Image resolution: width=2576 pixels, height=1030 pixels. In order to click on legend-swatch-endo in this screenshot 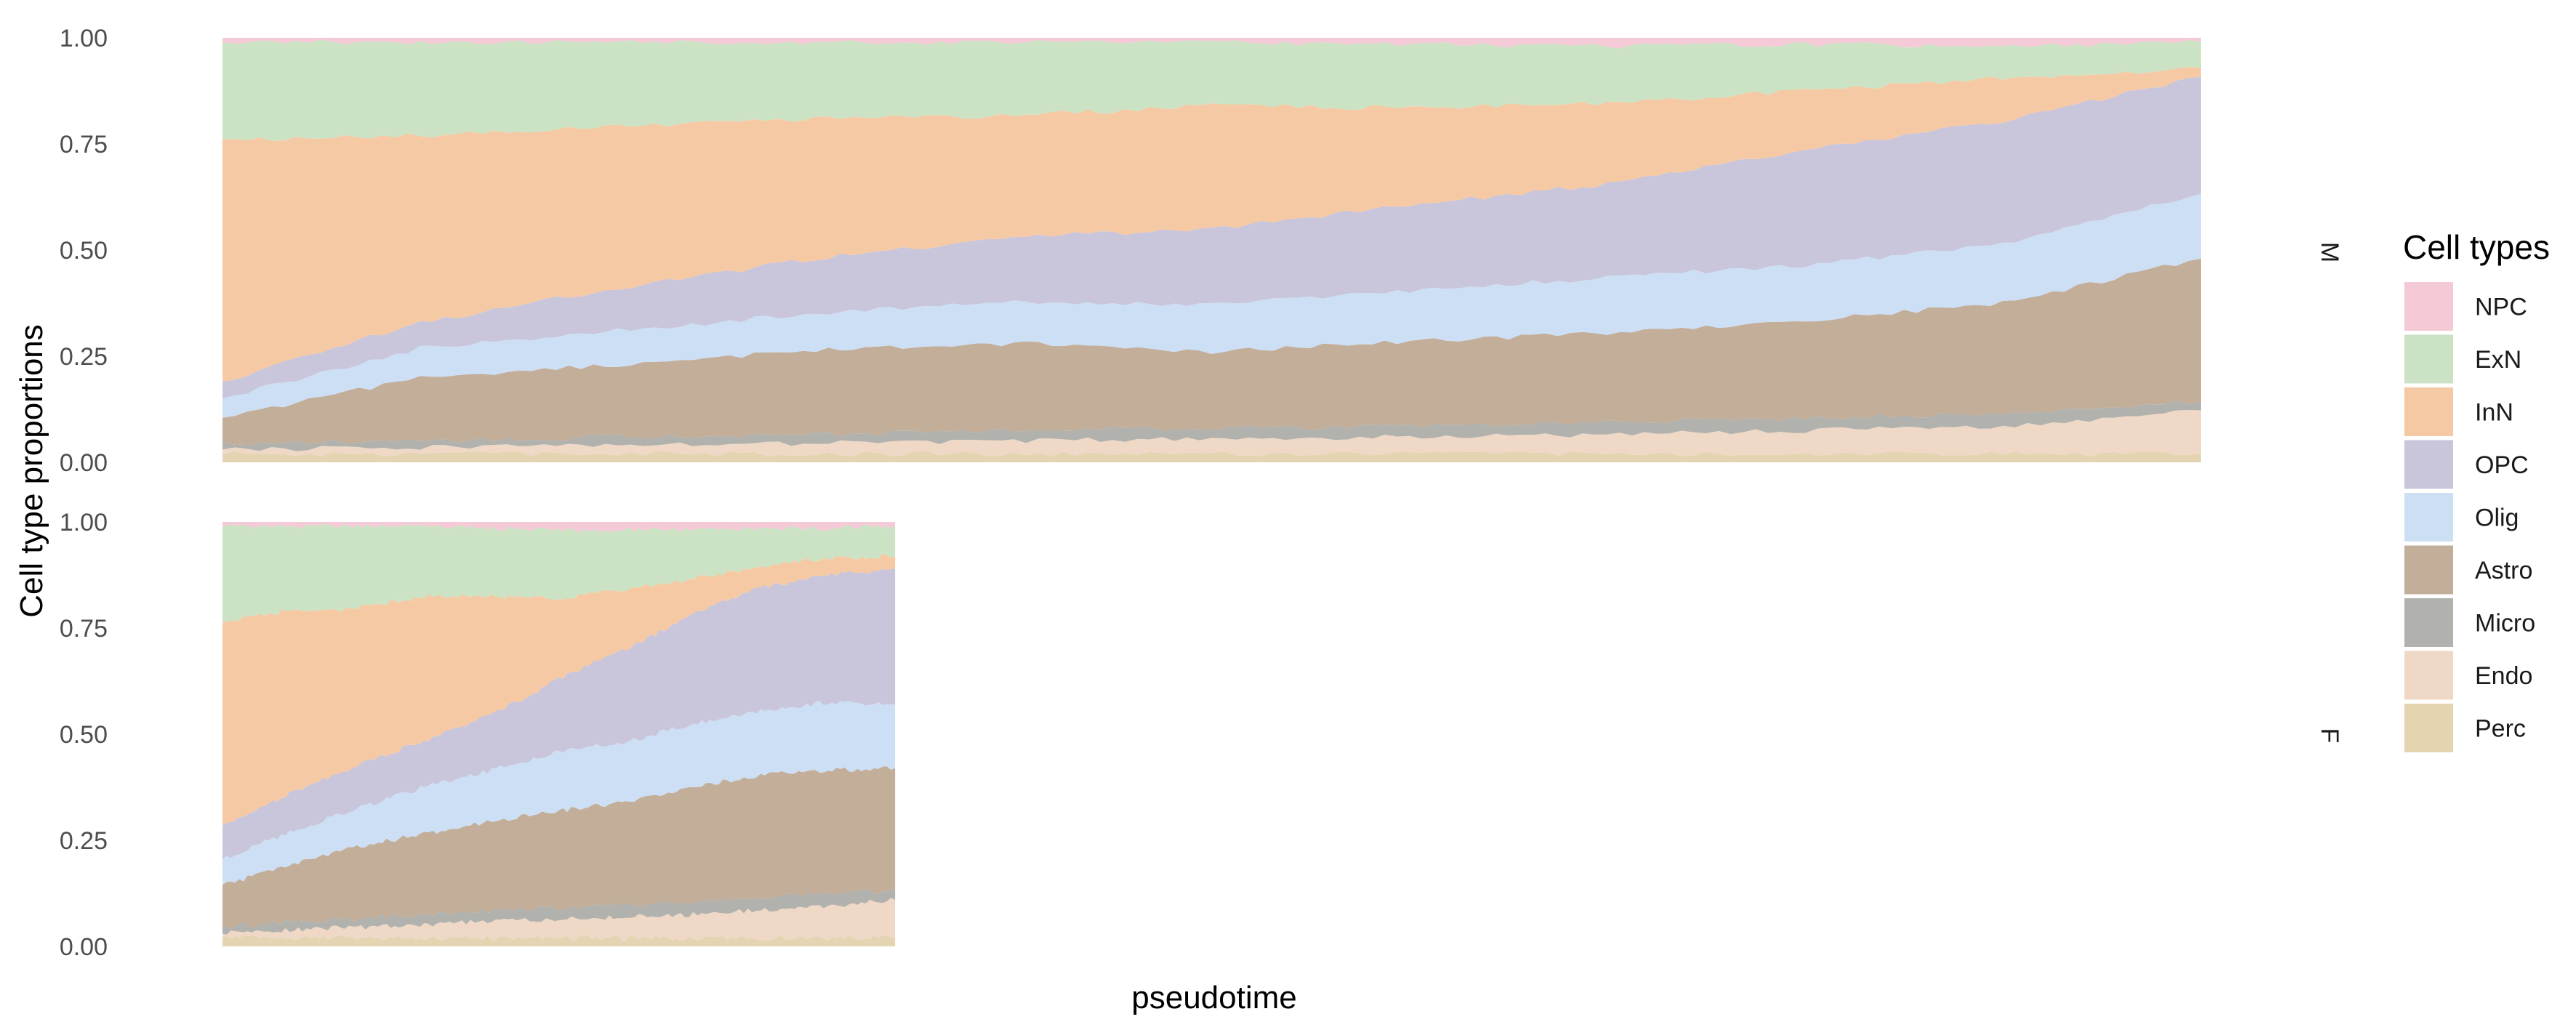, I will do `click(2428, 675)`.